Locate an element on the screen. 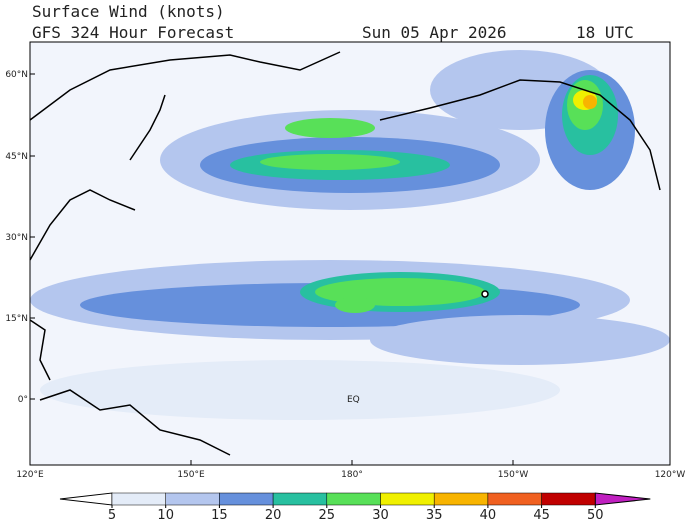  valid-date: Sun 05 Apr 2026 is located at coordinates (434, 32).